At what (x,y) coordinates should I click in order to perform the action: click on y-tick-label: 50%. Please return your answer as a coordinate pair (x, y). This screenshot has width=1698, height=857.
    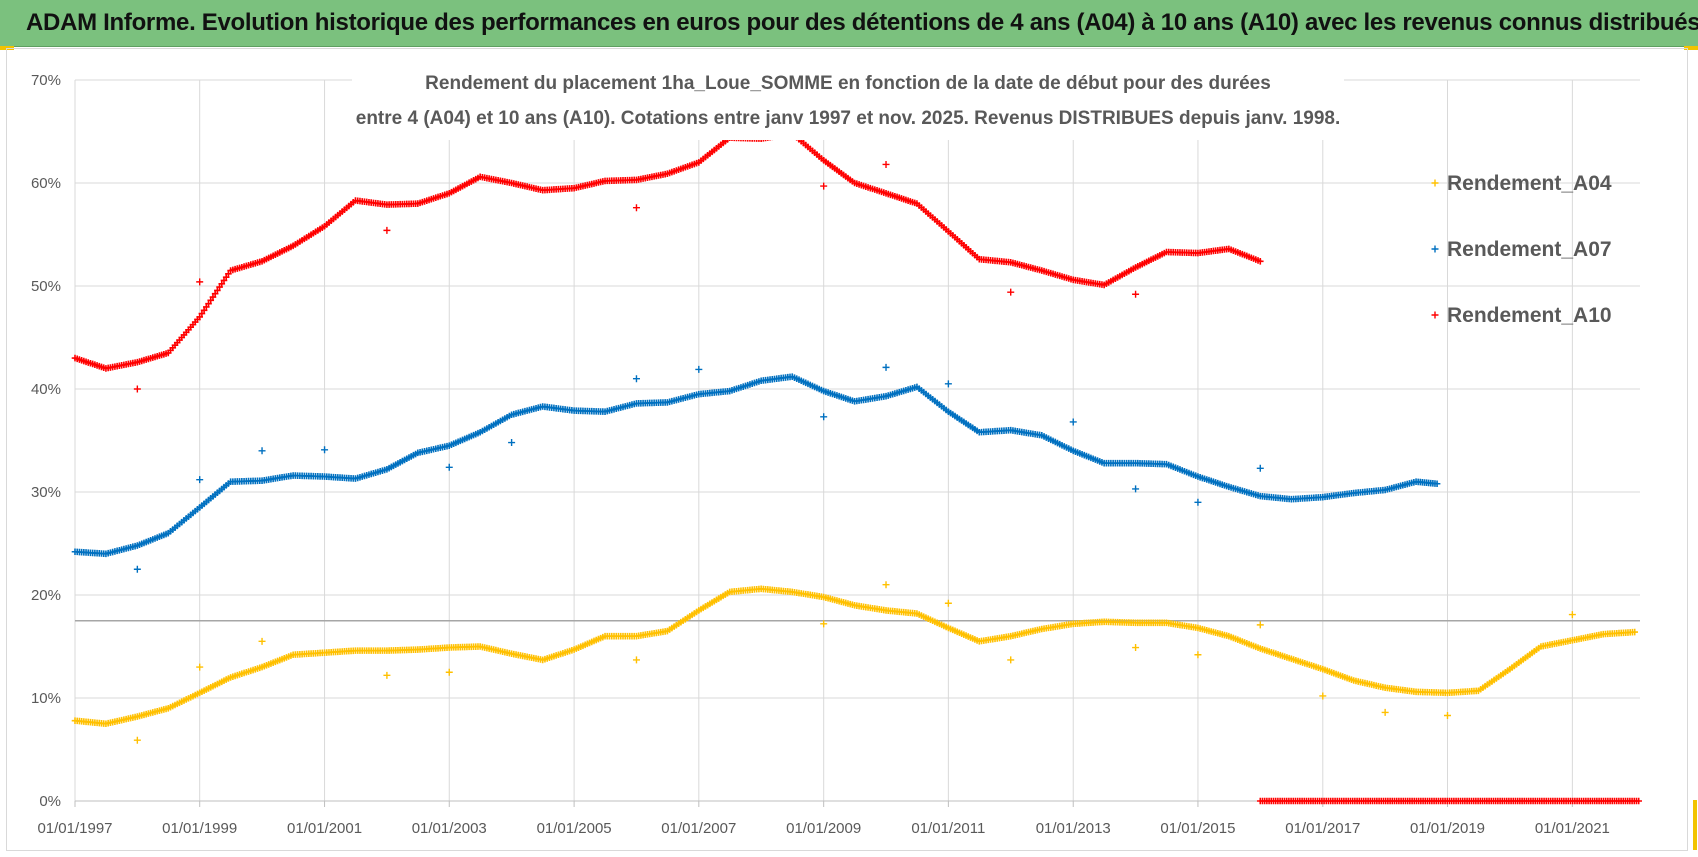
    Looking at the image, I should click on (46, 286).